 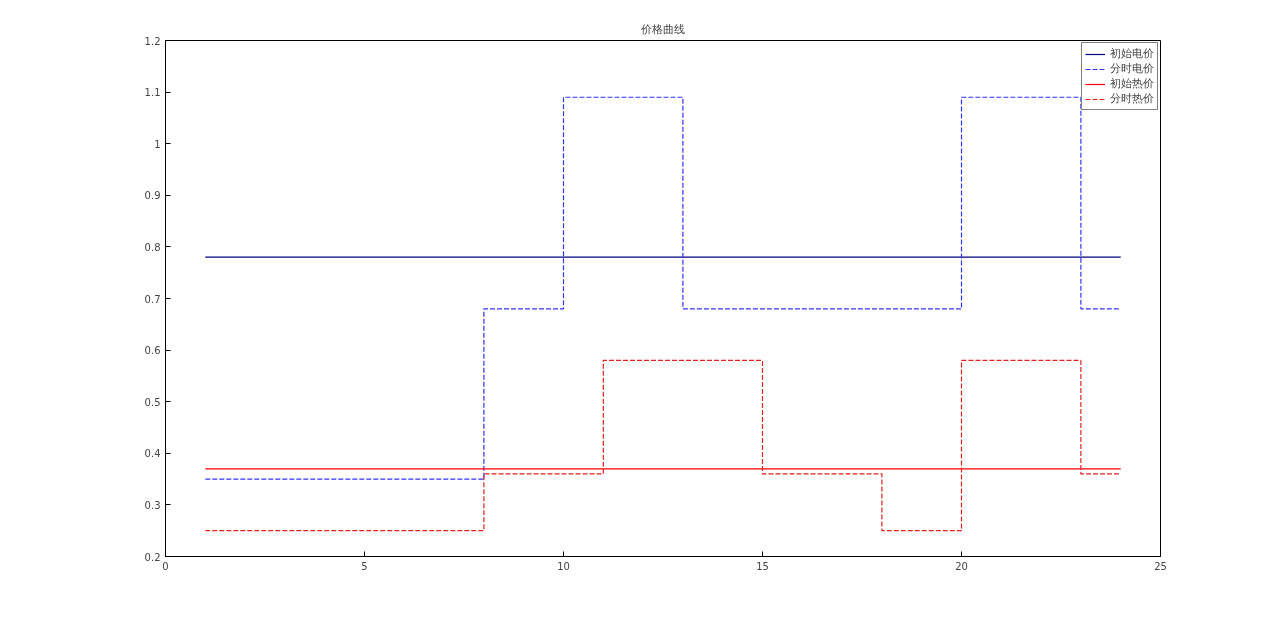 What do you see at coordinates (961, 566) in the screenshot?
I see `x-tick-label: 20` at bounding box center [961, 566].